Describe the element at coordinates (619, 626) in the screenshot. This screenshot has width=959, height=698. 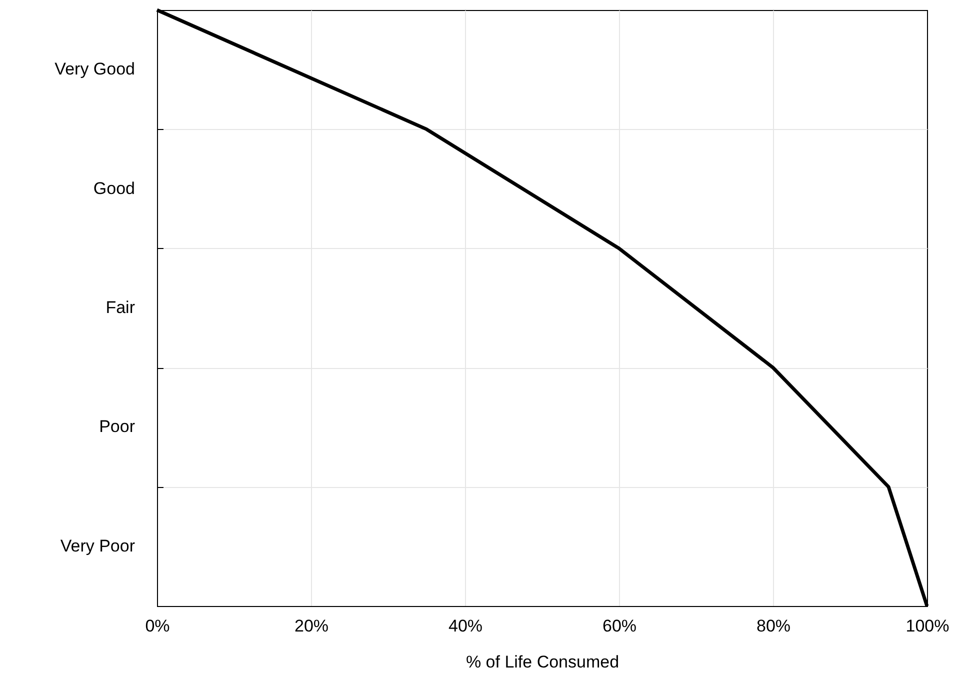
I see `x-tick-label: 60%` at that location.